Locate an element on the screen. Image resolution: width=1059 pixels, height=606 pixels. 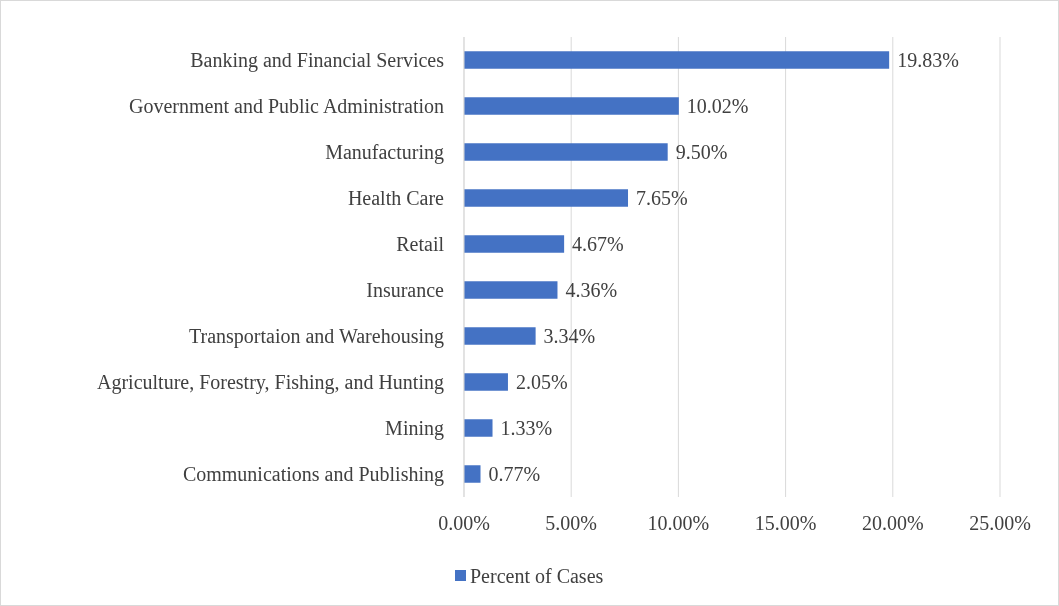
y-tick-label: Mining is located at coordinates (414, 428).